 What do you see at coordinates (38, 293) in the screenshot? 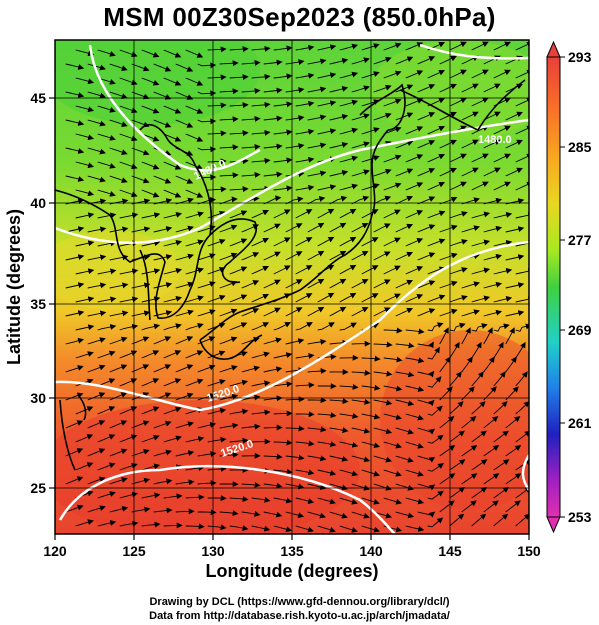
I see `y-tick-labels: 45 40 35 30 25` at bounding box center [38, 293].